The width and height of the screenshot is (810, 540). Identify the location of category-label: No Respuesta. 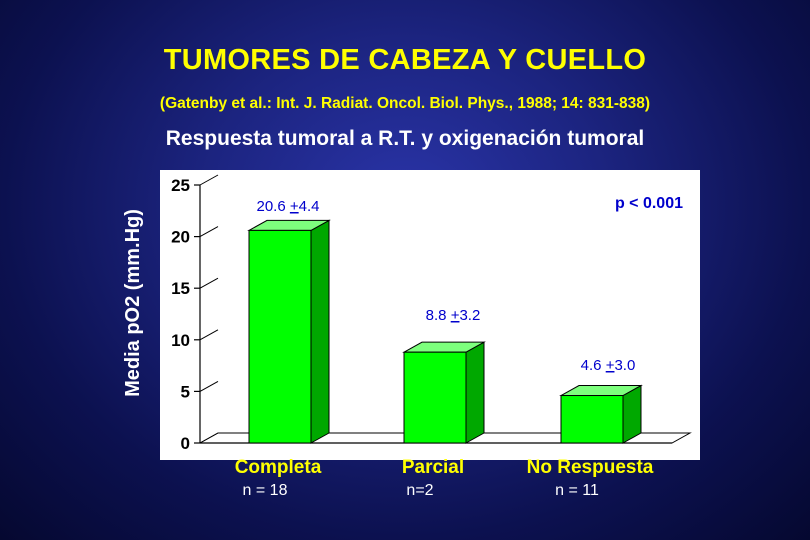
(590, 467).